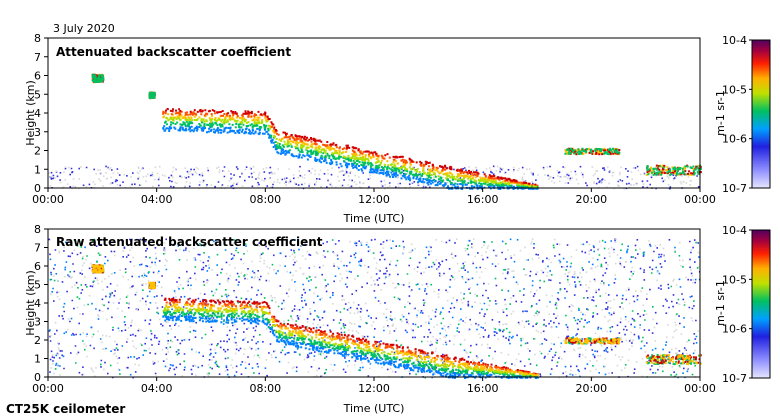 Image resolution: width=780 pixels, height=420 pixels. Describe the element at coordinates (65, 409) in the screenshot. I see `instrument-label: CT25K ceilometer` at that location.